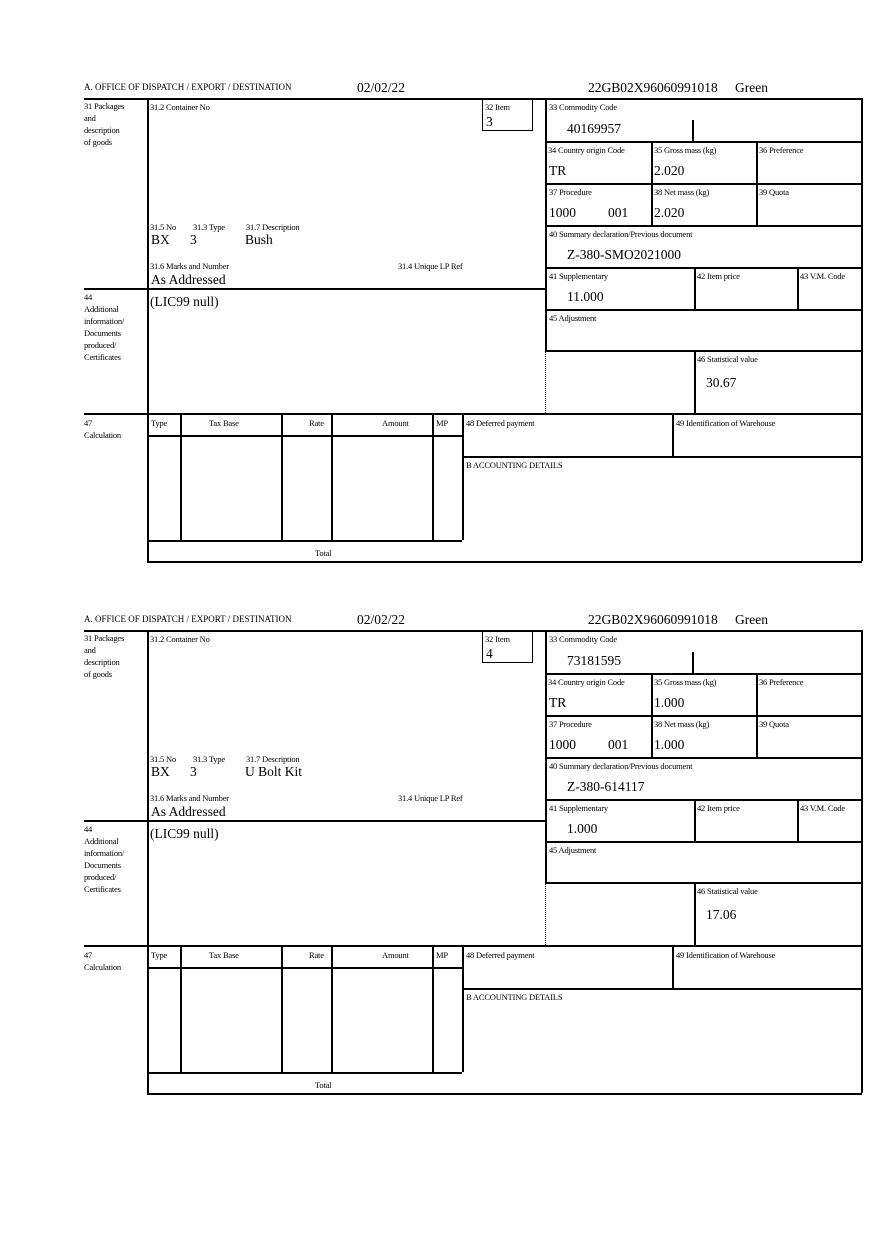 The width and height of the screenshot is (882, 1250). Describe the element at coordinates (669, 744) in the screenshot. I see `net-mass: 1.000` at that location.